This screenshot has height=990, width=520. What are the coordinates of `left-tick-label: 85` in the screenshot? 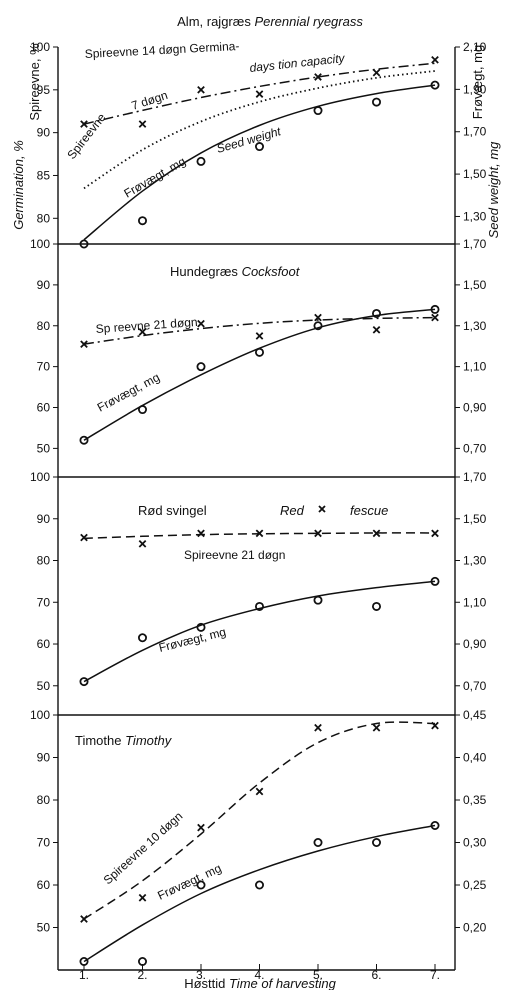 It's located at (44, 175).